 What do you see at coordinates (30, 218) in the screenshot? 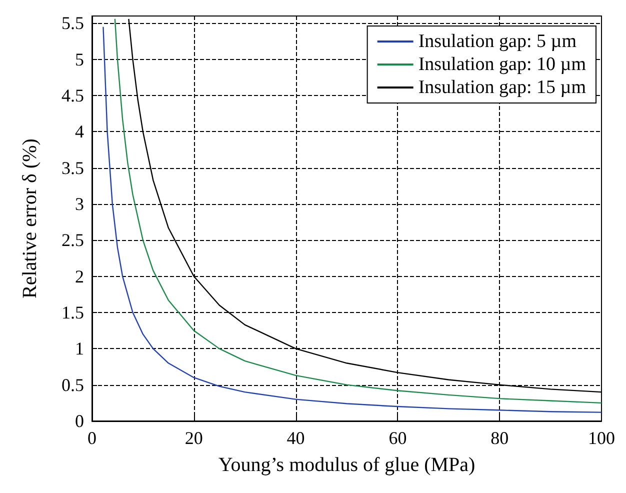
I see `y-axis-title: Relative error δ (%)` at bounding box center [30, 218].